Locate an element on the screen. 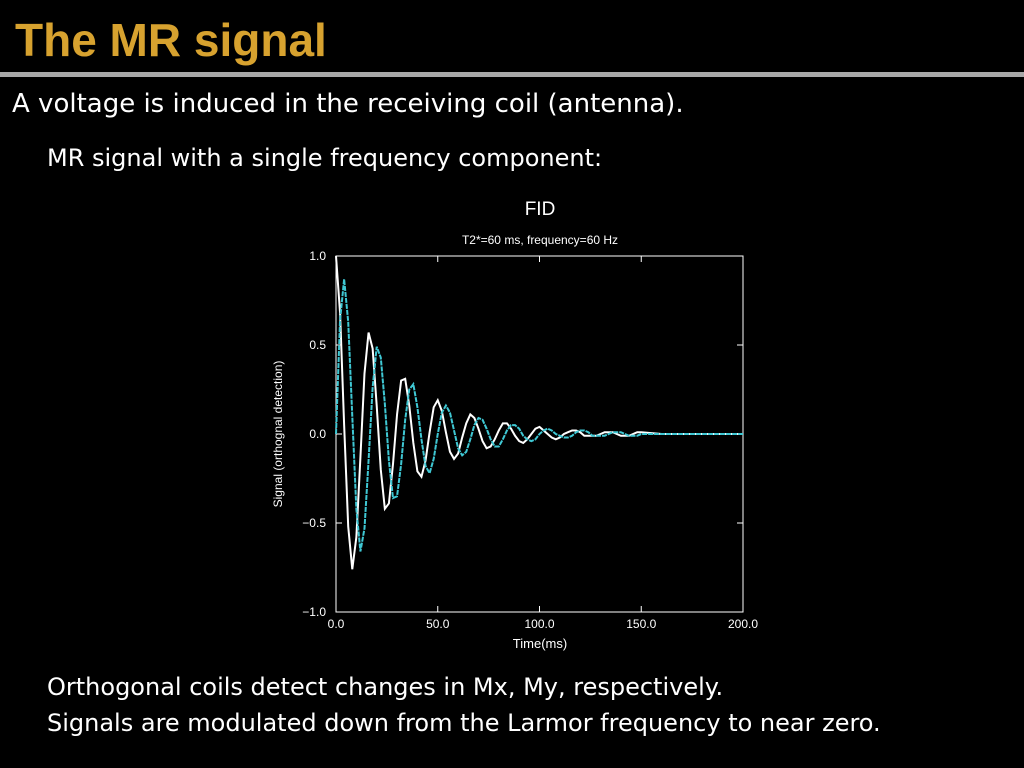 The image size is (1024, 768). y-tick-label: 0.5 is located at coordinates (317, 345).